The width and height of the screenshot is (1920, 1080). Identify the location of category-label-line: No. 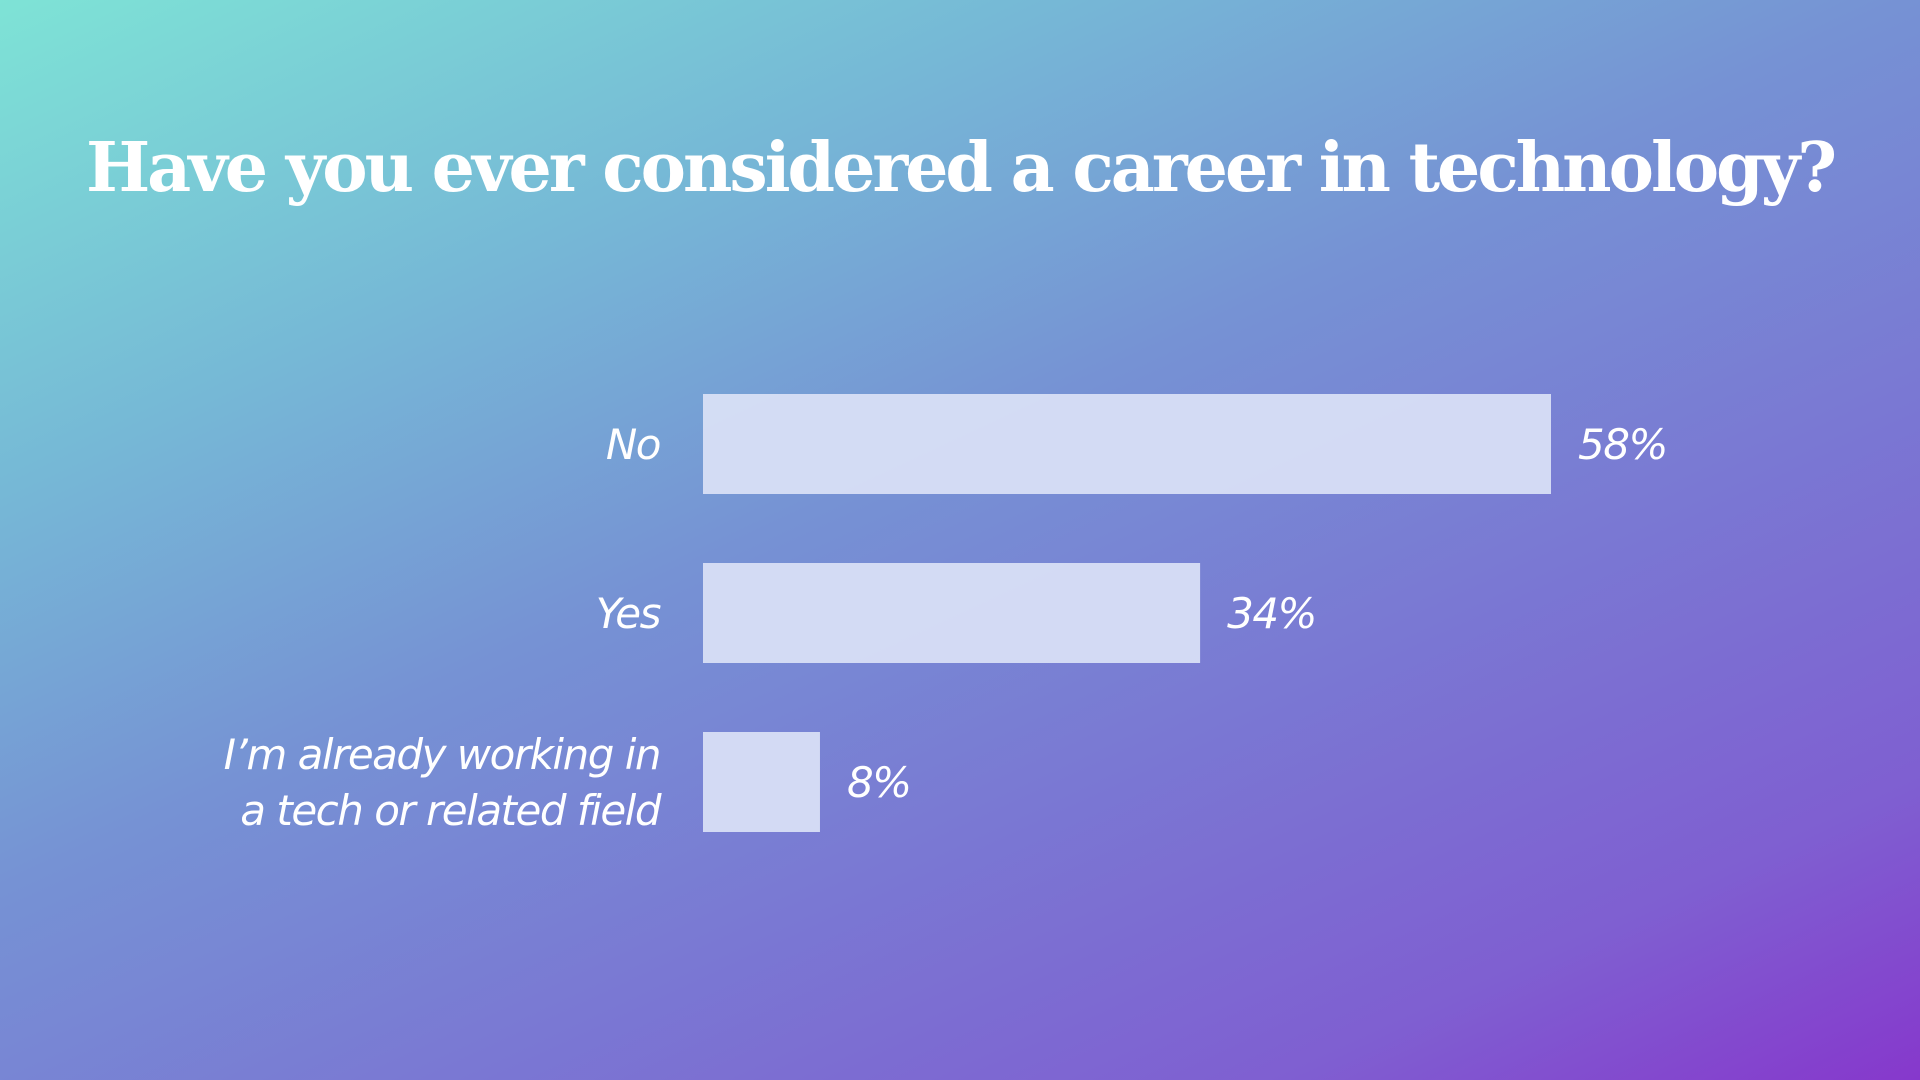
(633, 444).